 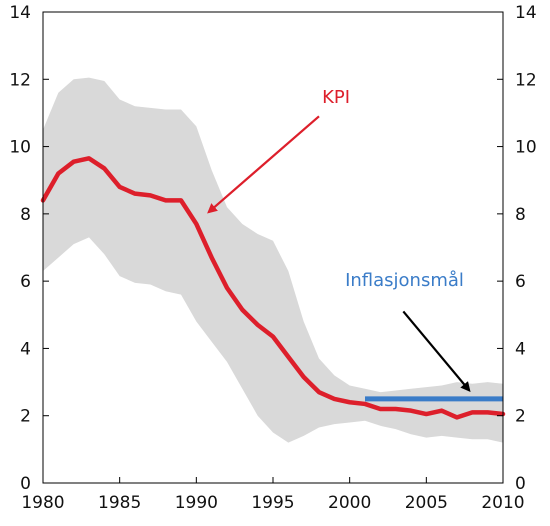 What do you see at coordinates (336, 97) in the screenshot?
I see `annotation-label-kpi: KPI` at bounding box center [336, 97].